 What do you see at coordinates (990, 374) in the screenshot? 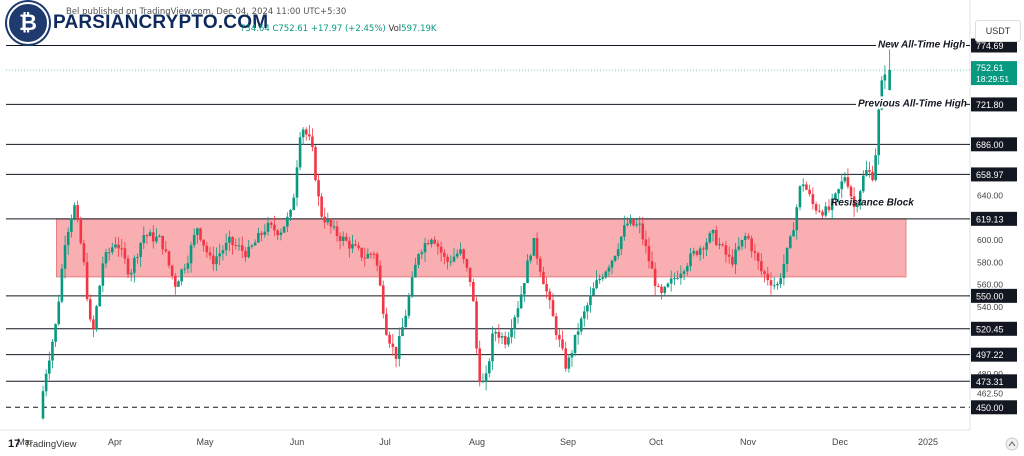
I see `y-tick-label: 480.00` at bounding box center [990, 374].